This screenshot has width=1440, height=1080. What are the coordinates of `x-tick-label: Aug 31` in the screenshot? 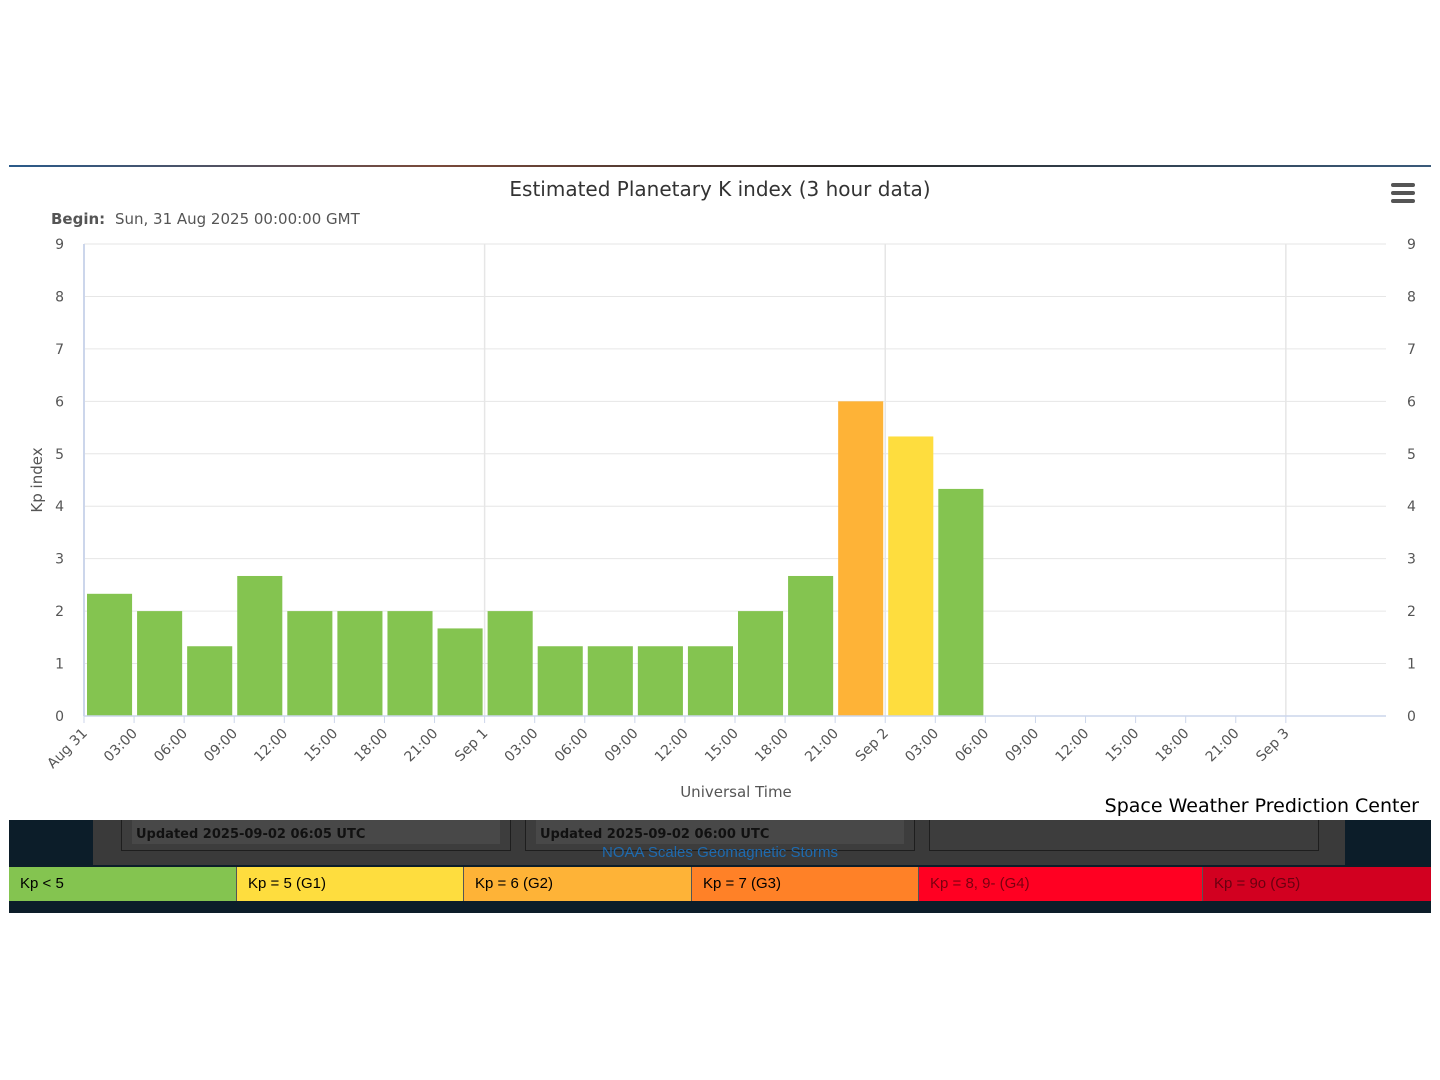 It's located at (67, 749).